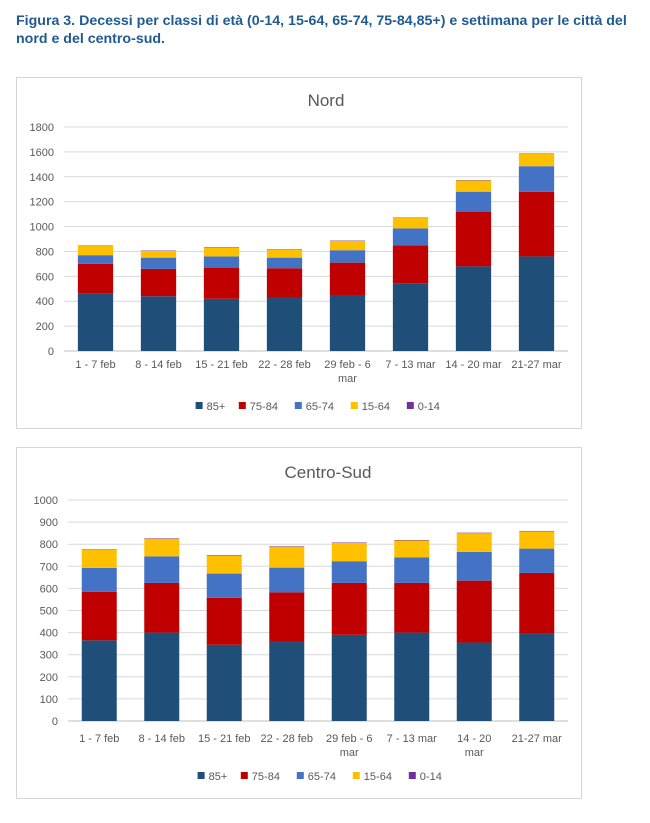  I want to click on x-tick-label: 21-27 mar, so click(536, 365).